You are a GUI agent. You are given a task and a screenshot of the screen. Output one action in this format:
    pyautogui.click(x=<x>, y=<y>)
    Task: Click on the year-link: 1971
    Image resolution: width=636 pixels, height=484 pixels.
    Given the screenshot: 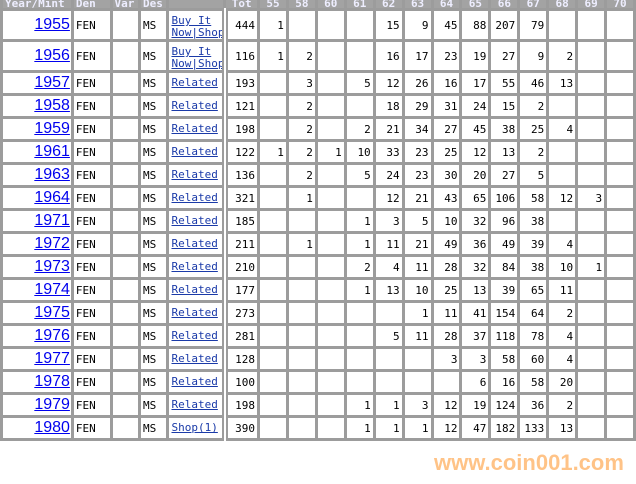 What is the action you would take?
    pyautogui.click(x=52, y=221)
    